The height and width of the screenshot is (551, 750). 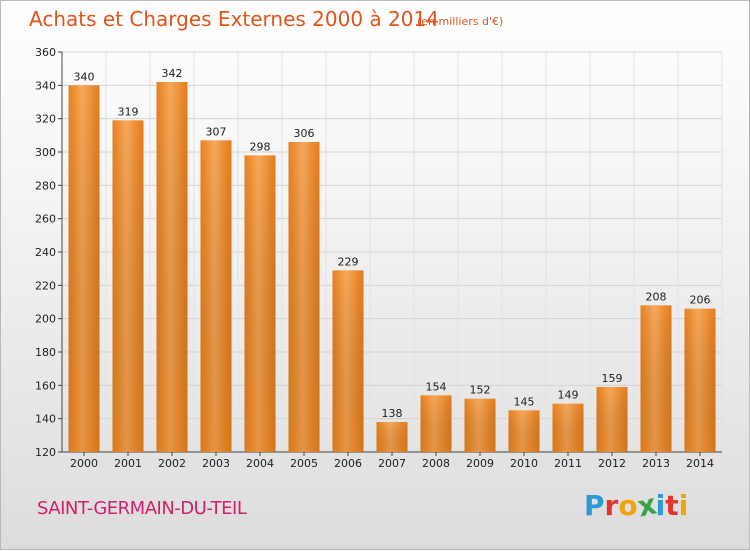 What do you see at coordinates (348, 463) in the screenshot?
I see `x-tick-label: 2006` at bounding box center [348, 463].